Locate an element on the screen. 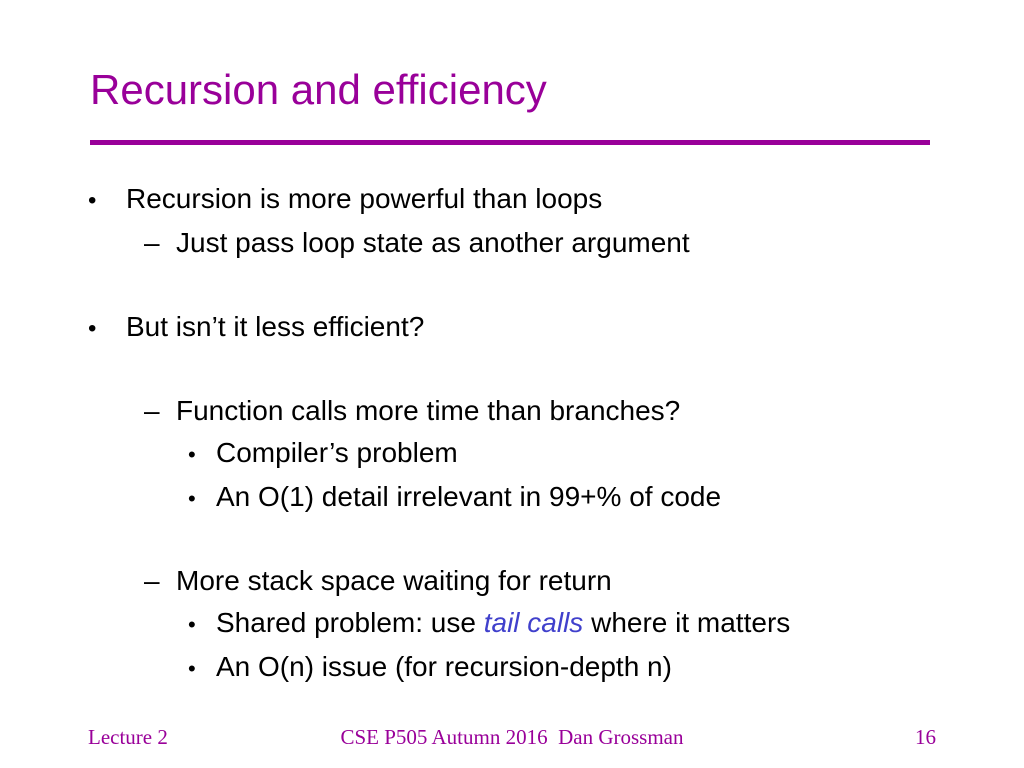  bullet-stack-space: – More stack space waiting for return is located at coordinates (531, 581).